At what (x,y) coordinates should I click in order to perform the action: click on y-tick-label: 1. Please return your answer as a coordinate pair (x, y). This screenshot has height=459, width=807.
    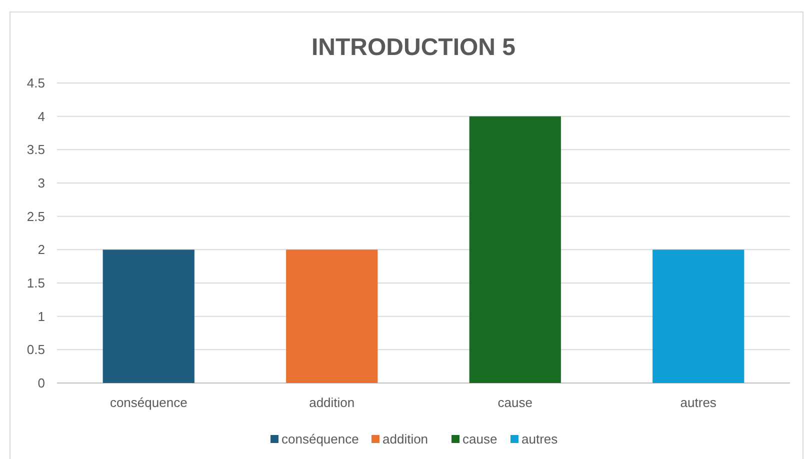
    Looking at the image, I should click on (41, 316).